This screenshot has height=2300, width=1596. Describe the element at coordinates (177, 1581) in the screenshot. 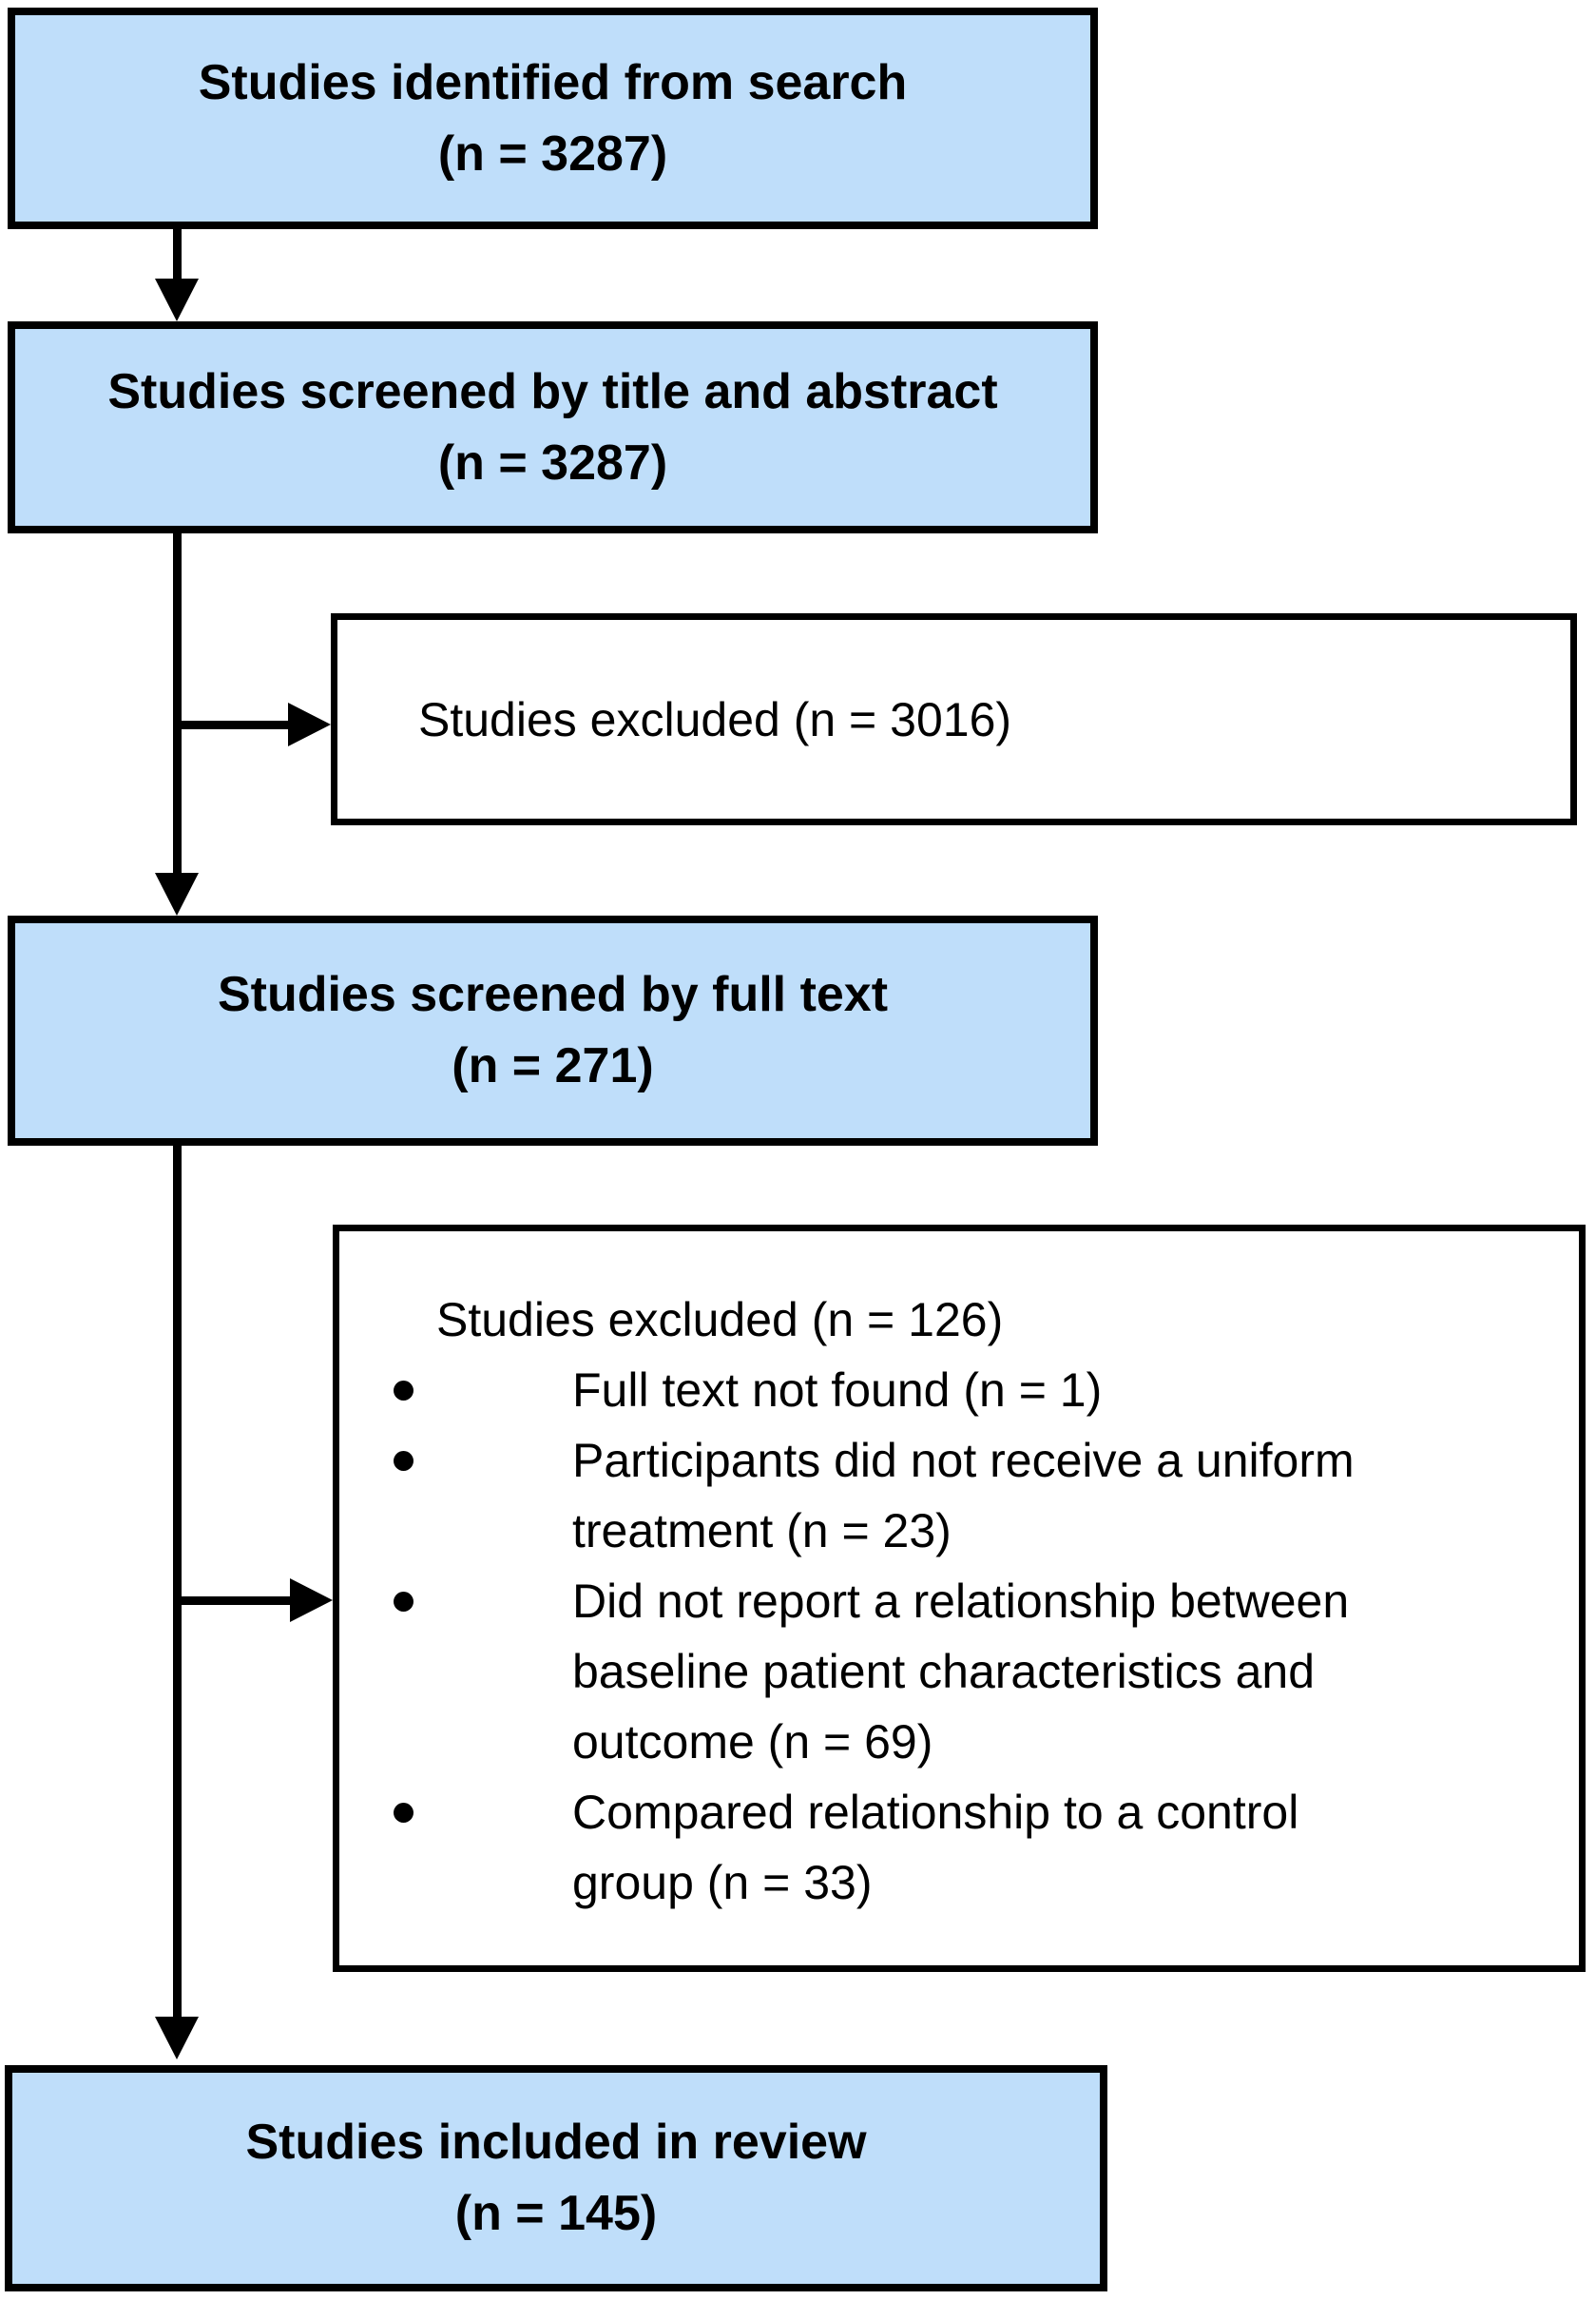

I see `connector-line-fulltext-to-included` at that location.